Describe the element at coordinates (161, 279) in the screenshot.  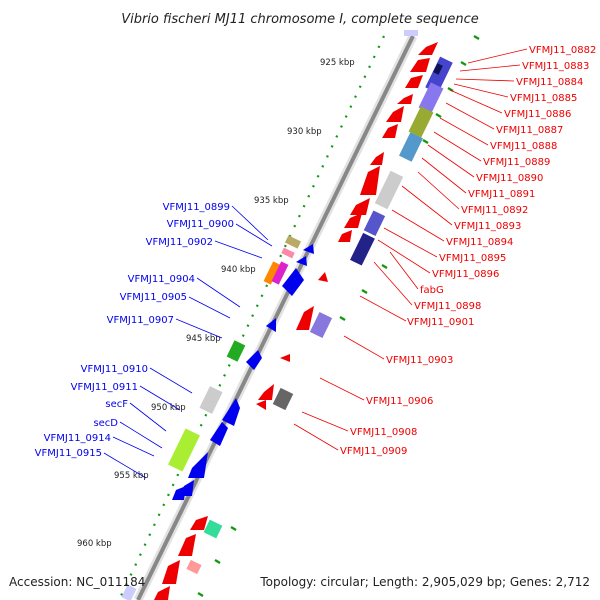
I see `gene-label: VFMJ11_0904` at that location.